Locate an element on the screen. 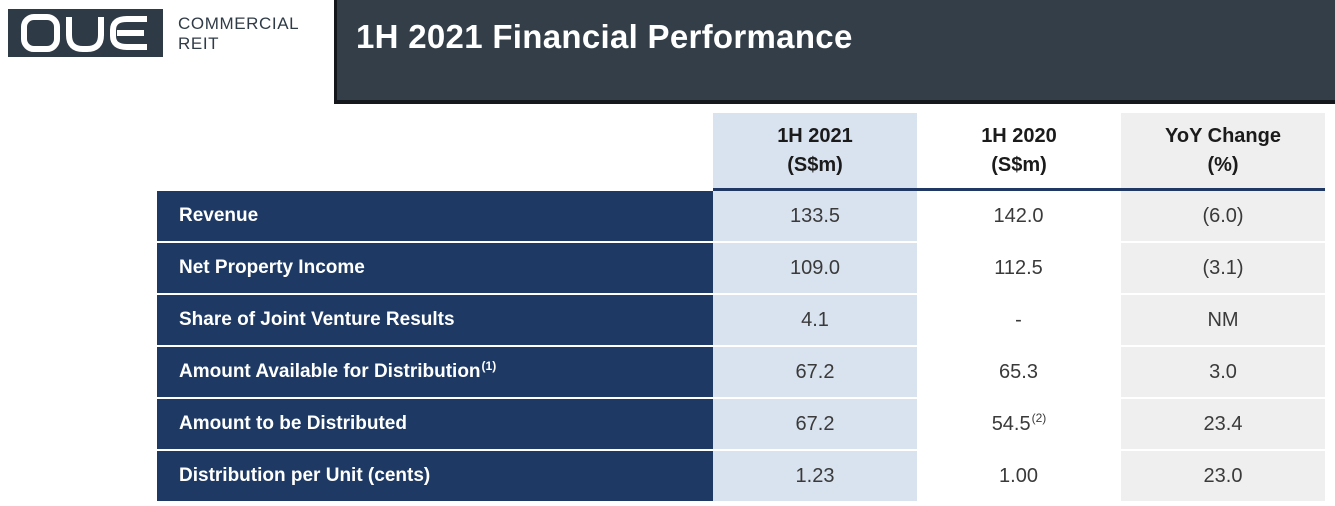  value-1h2021: 4.1 is located at coordinates (815, 321).